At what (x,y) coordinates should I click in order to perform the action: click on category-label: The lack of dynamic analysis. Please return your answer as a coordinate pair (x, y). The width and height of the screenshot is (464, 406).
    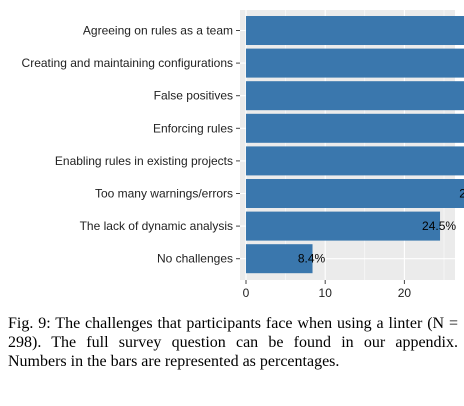
    Looking at the image, I should click on (156, 226).